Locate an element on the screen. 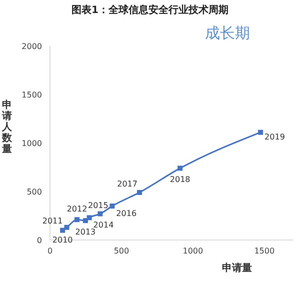  y-tick-label: 2000 is located at coordinates (32, 46).